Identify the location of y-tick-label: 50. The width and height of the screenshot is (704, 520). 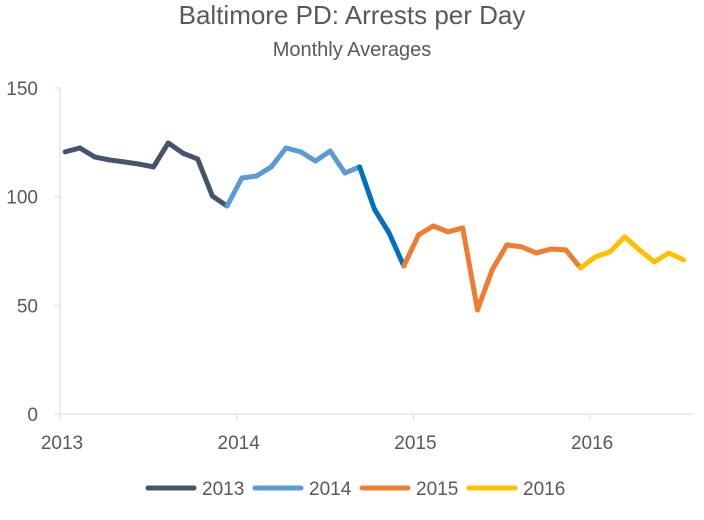
(27, 306).